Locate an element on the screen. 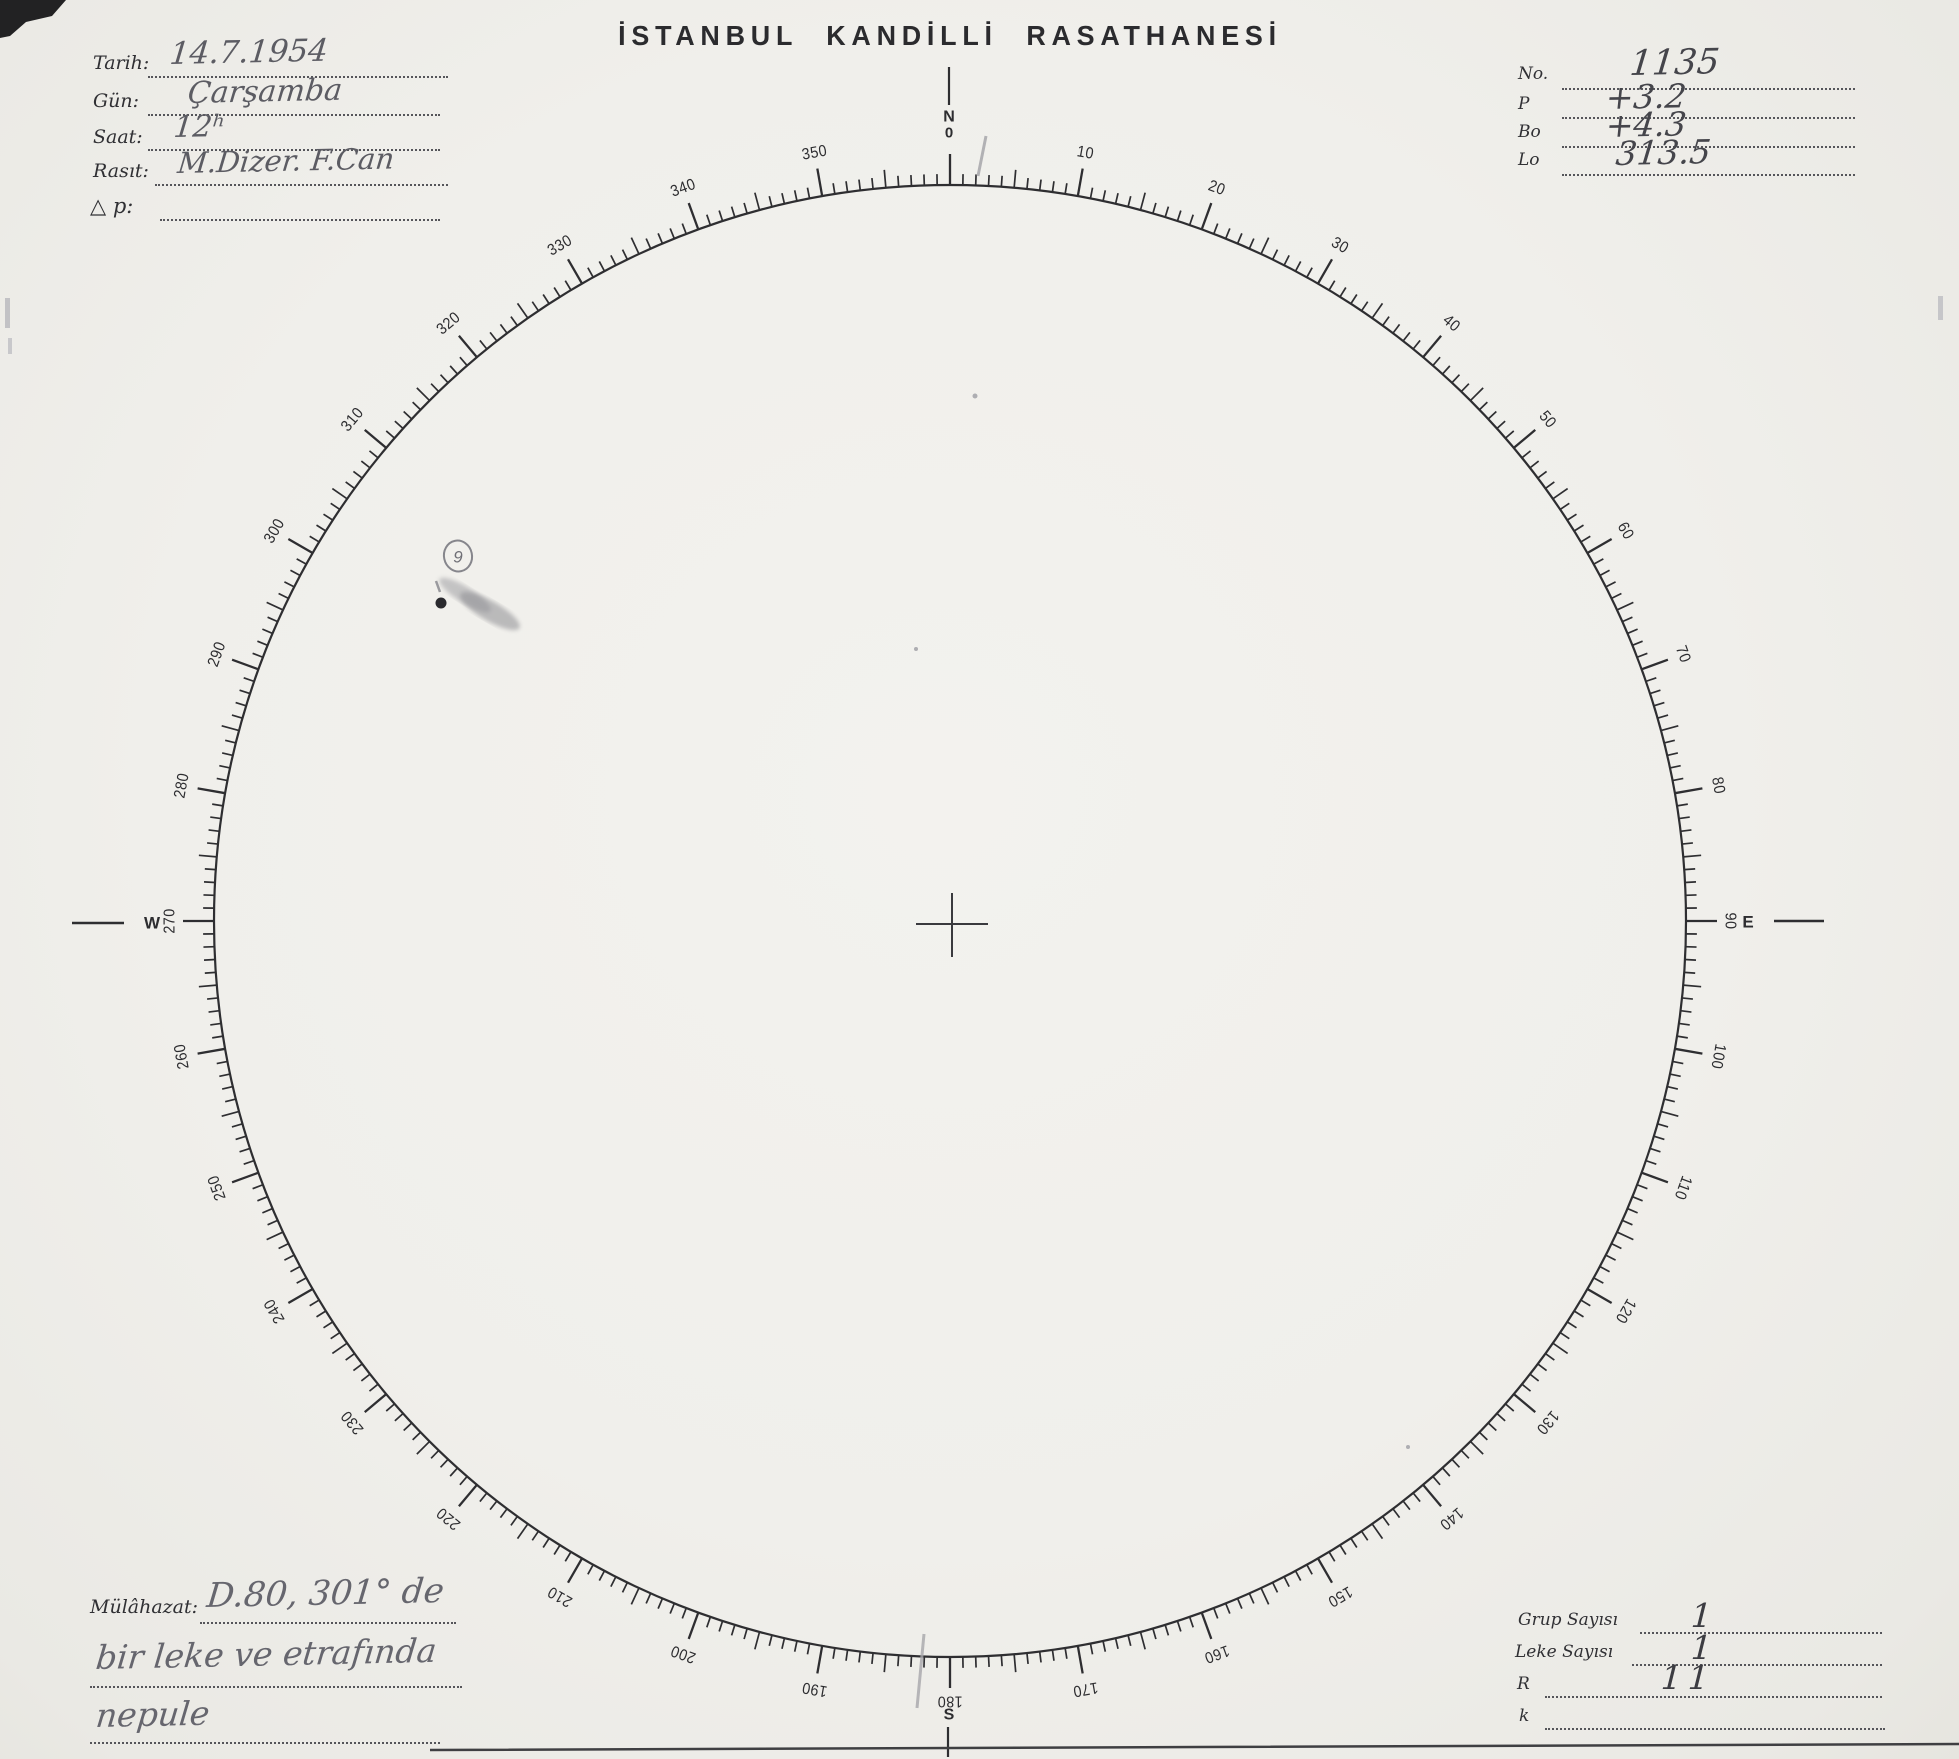 The width and height of the screenshot is (1959, 1759). field-label-lo: Lo is located at coordinates (1529, 160).